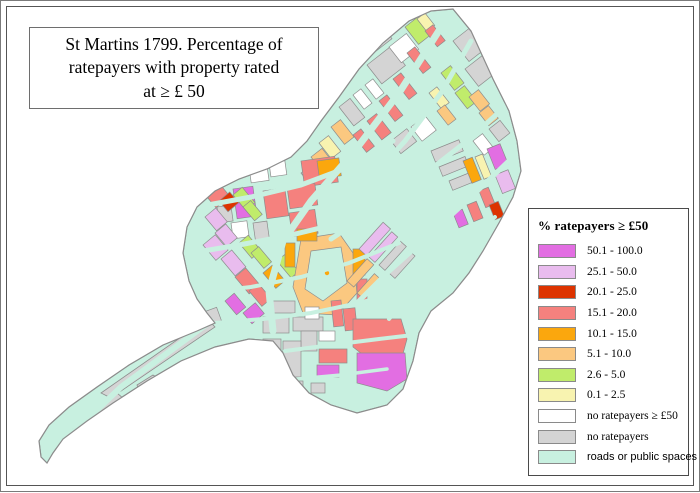 The width and height of the screenshot is (700, 493). I want to click on legend-item-label: no ratepayers ≥ £50, so click(632, 416).